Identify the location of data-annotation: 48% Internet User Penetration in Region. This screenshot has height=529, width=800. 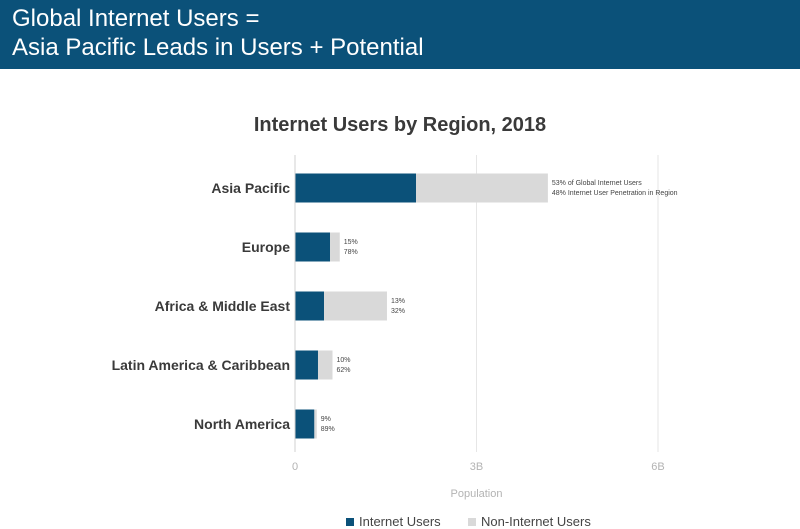
(615, 193).